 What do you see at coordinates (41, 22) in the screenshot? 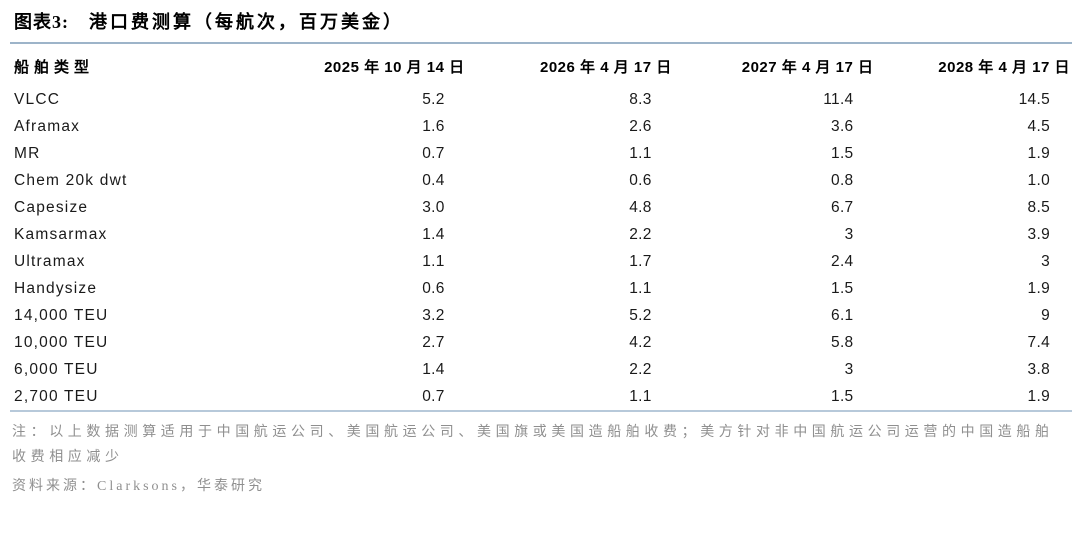
I see `figure-label: 图表3:` at bounding box center [41, 22].